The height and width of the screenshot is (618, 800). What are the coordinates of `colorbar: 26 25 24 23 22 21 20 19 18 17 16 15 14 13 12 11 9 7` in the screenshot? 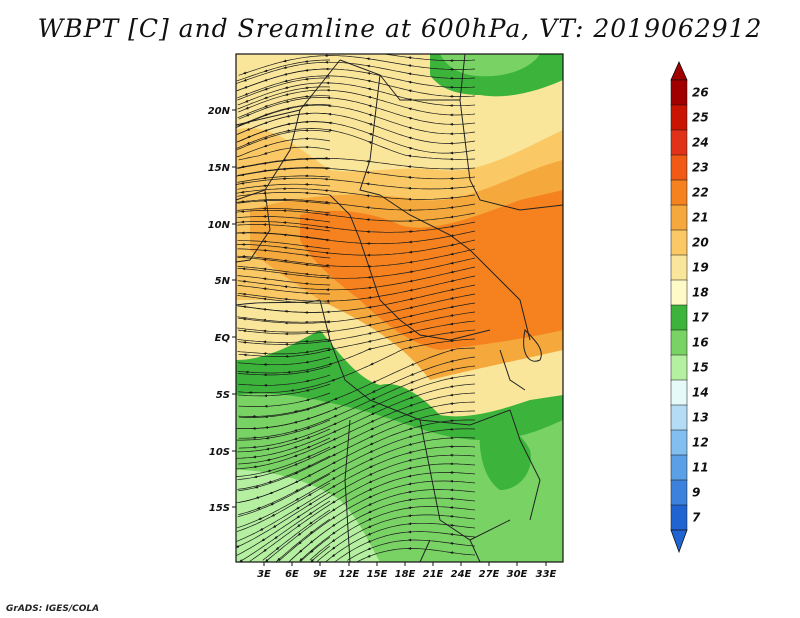 It's located at (689, 307).